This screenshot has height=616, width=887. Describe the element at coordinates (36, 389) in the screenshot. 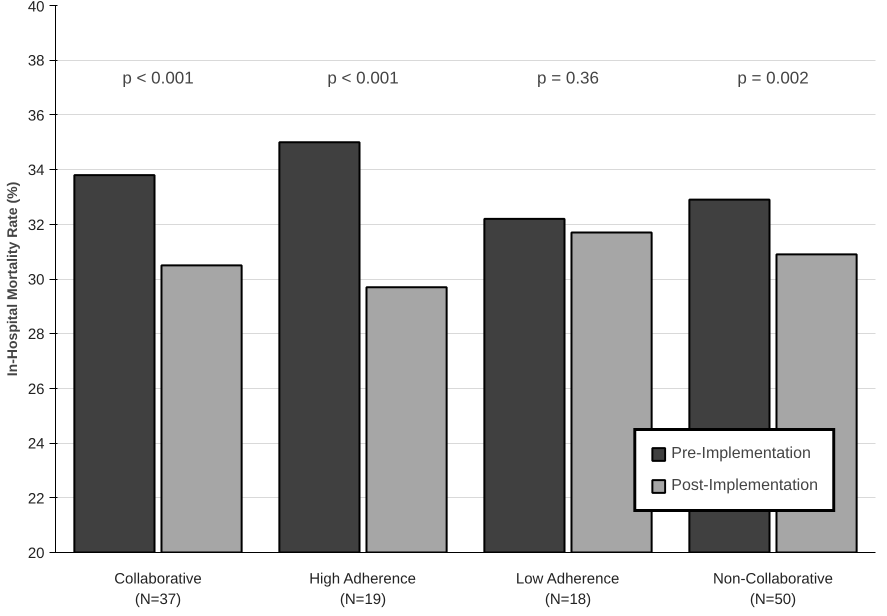

I see `y-tick-label: 26` at that location.